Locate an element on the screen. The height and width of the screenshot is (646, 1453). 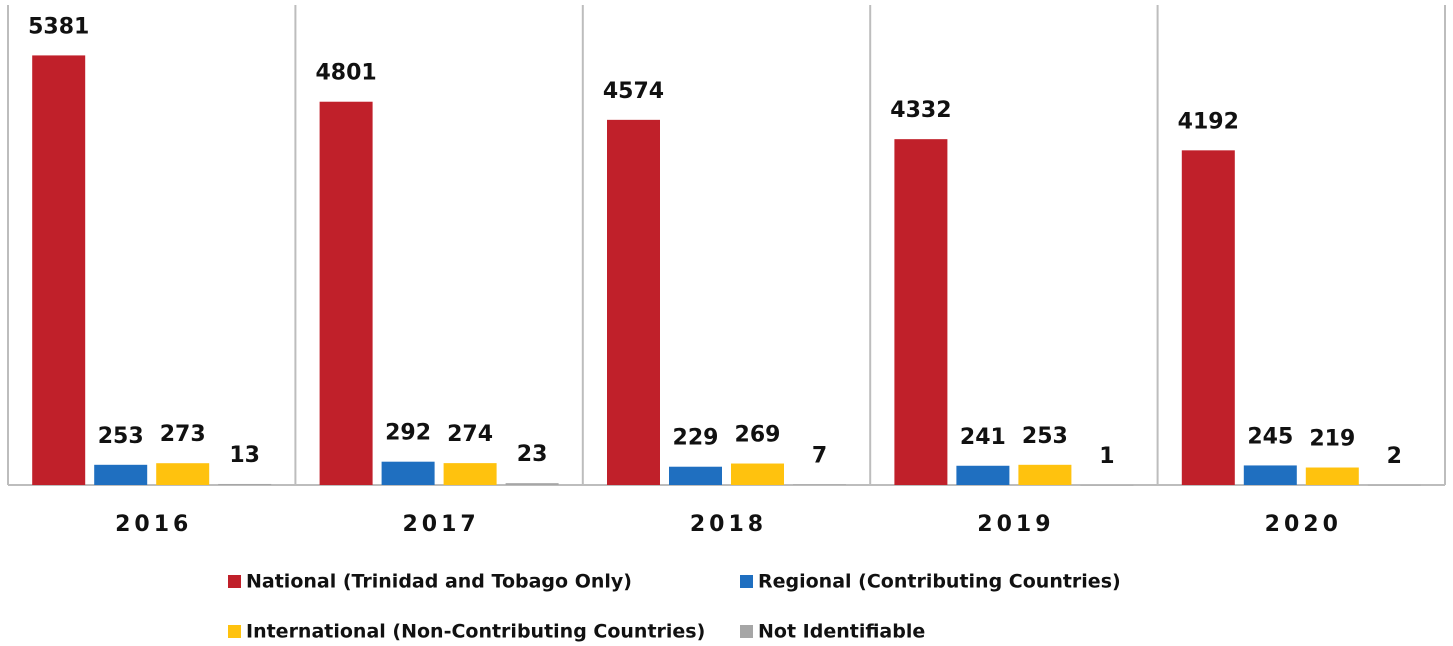
legend-label: Not Identifiable is located at coordinates (841, 632).